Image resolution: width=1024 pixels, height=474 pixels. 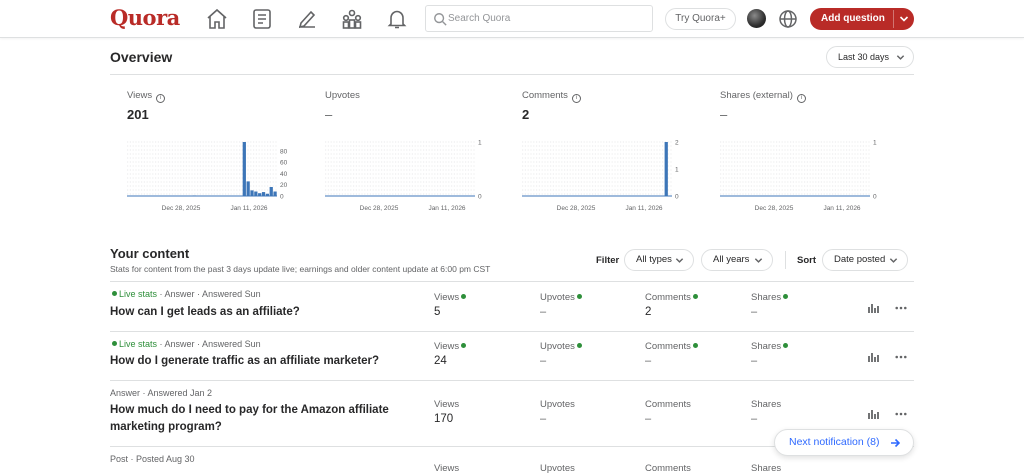 What do you see at coordinates (284, 151) in the screenshot?
I see `y-tick-label: 80` at bounding box center [284, 151].